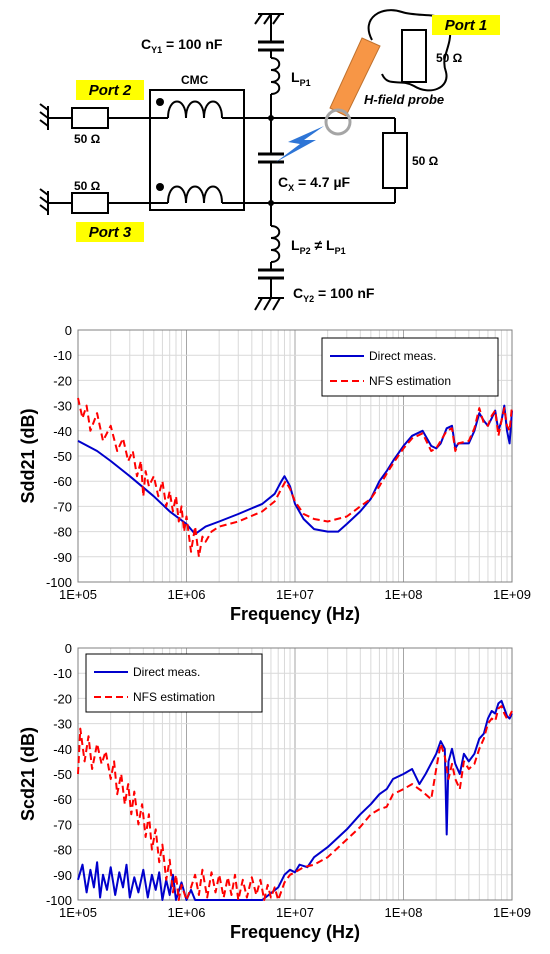 The width and height of the screenshot is (550, 954). What do you see at coordinates (295, 477) in the screenshot?
I see `series-line-nfs-estimation` at bounding box center [295, 477].